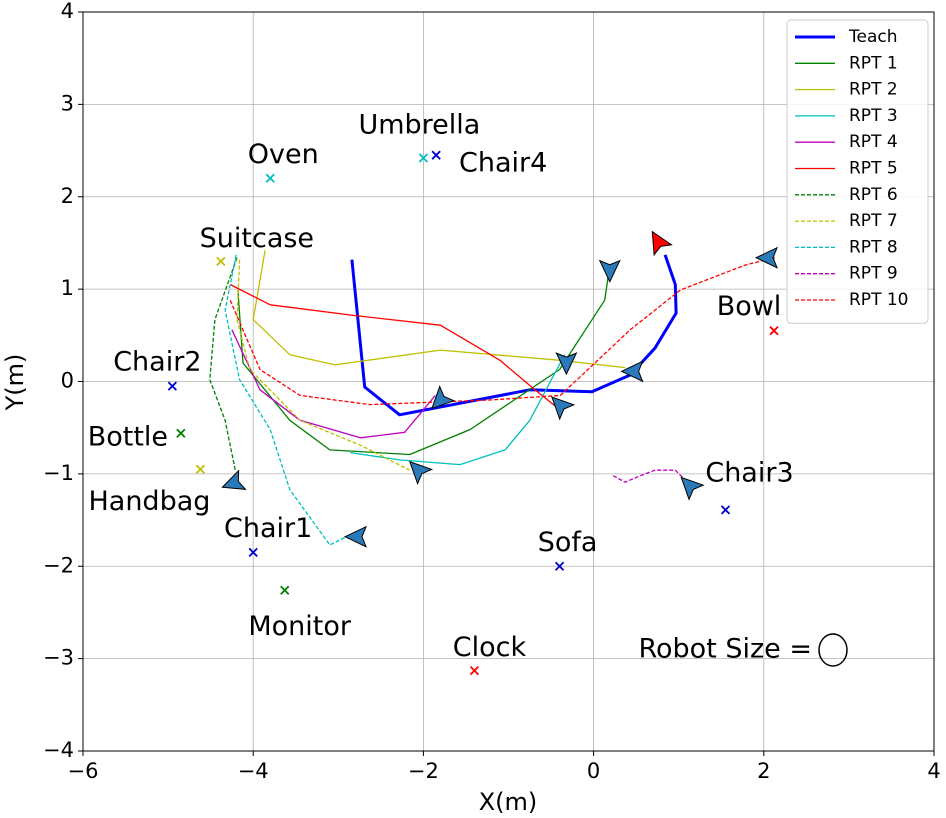 The width and height of the screenshot is (946, 818). Describe the element at coordinates (67, 11) in the screenshot. I see `y-tick-label: 4` at that location.